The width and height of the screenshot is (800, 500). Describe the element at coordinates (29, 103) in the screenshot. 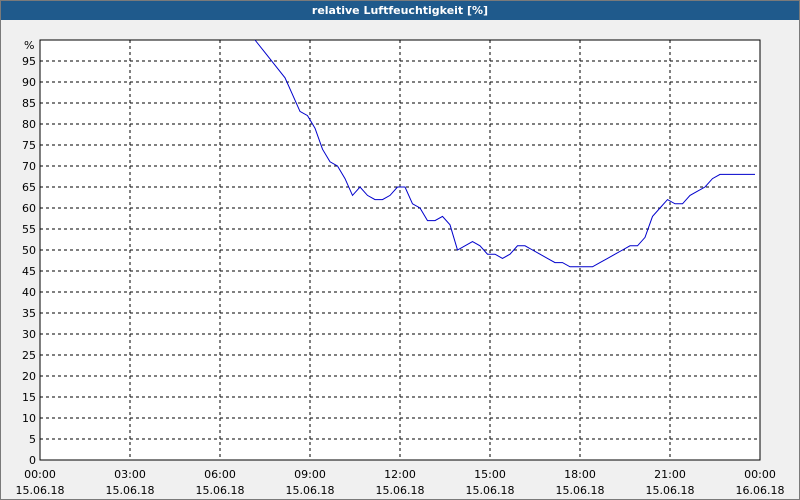

I see `y-tick-label: 85` at that location.